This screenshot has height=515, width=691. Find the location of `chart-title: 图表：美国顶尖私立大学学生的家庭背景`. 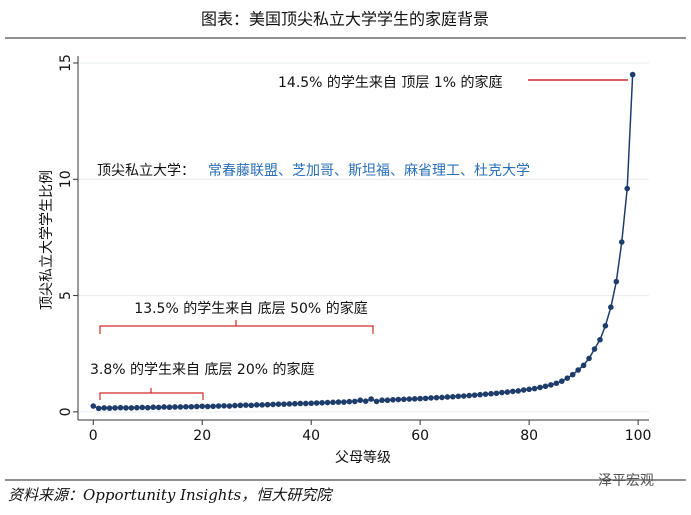

chart-title: 图表：美国顶尖私立大学学生的家庭背景 is located at coordinates (345, 19).